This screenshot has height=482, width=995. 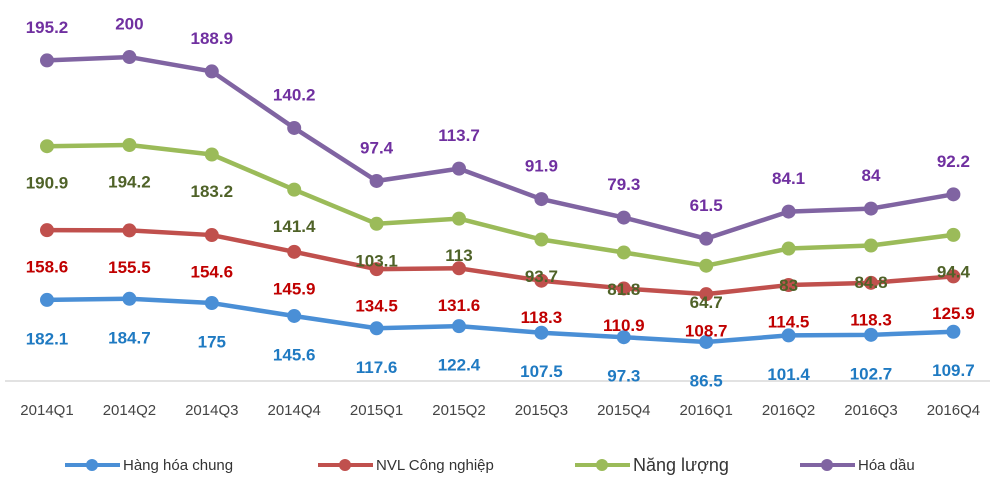 I want to click on data-label: 93.7, so click(x=541, y=276).